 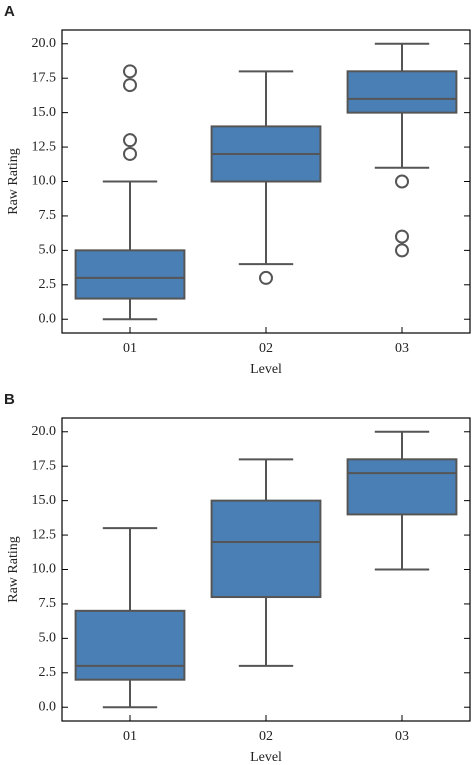 What do you see at coordinates (9, 399) in the screenshot?
I see `panel-label: B` at bounding box center [9, 399].